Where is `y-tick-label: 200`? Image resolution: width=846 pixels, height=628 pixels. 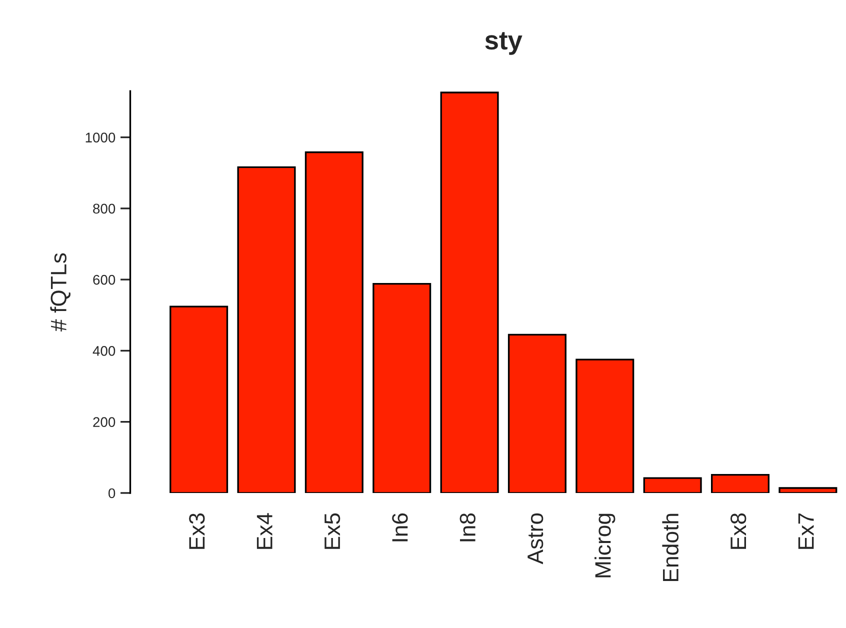
y-tick-label: 200 is located at coordinates (104, 422).